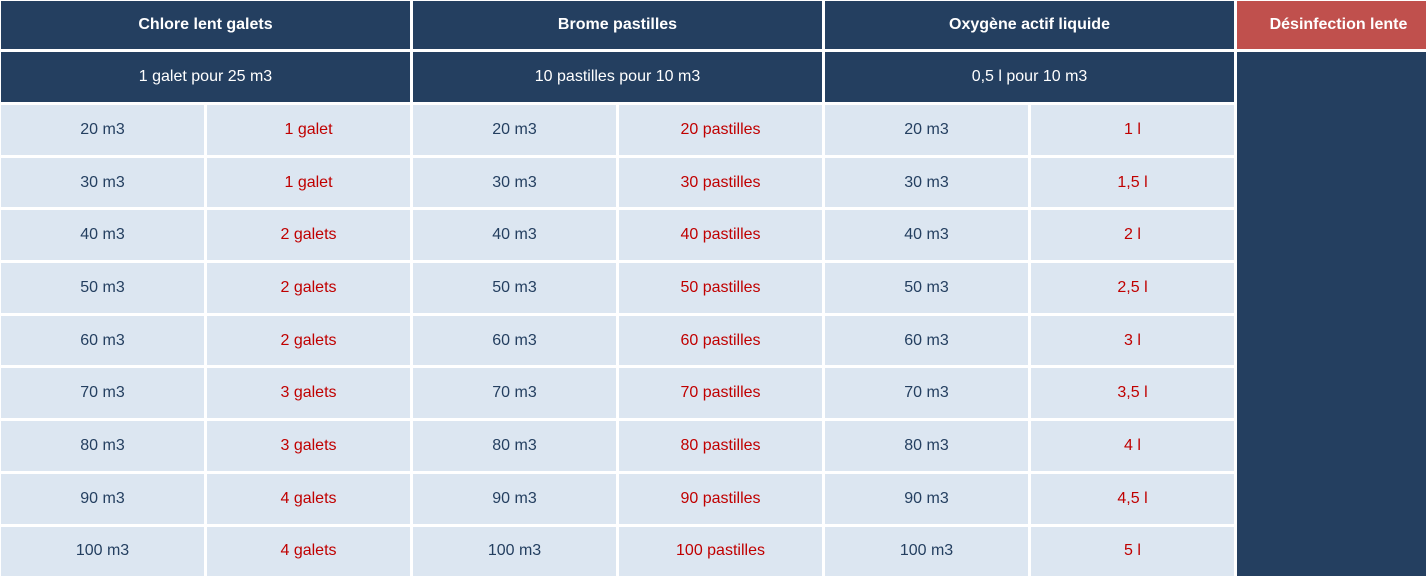 This screenshot has width=1426, height=576. I want to click on brome-volume-cell: 90 m3, so click(514, 499).